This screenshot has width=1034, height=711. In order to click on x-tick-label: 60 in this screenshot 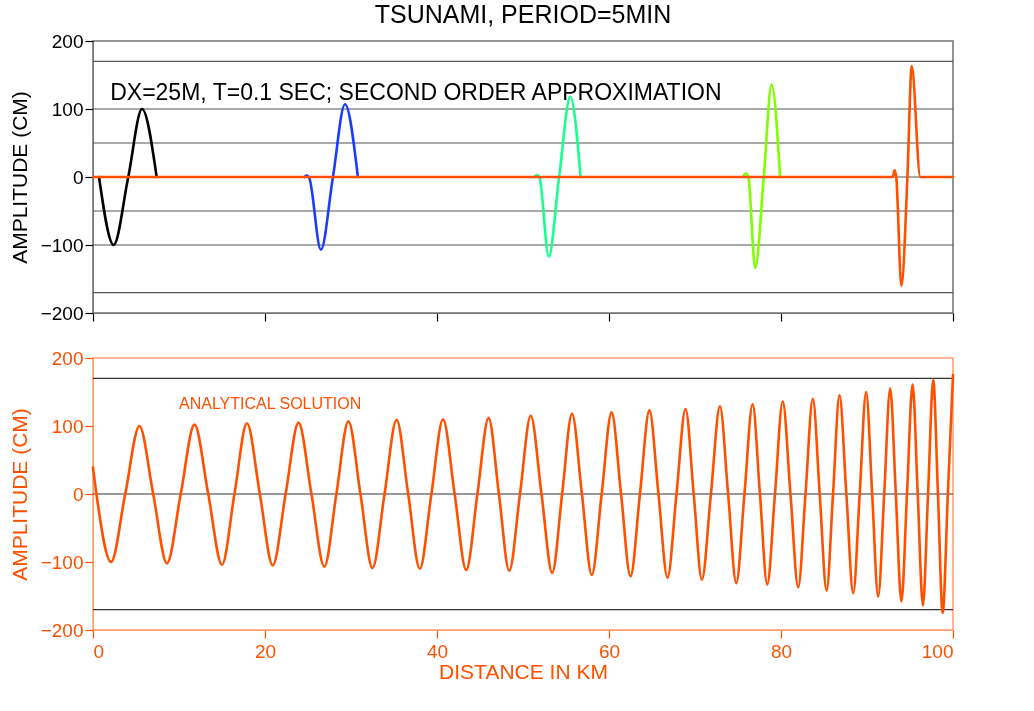, I will do `click(609, 651)`.